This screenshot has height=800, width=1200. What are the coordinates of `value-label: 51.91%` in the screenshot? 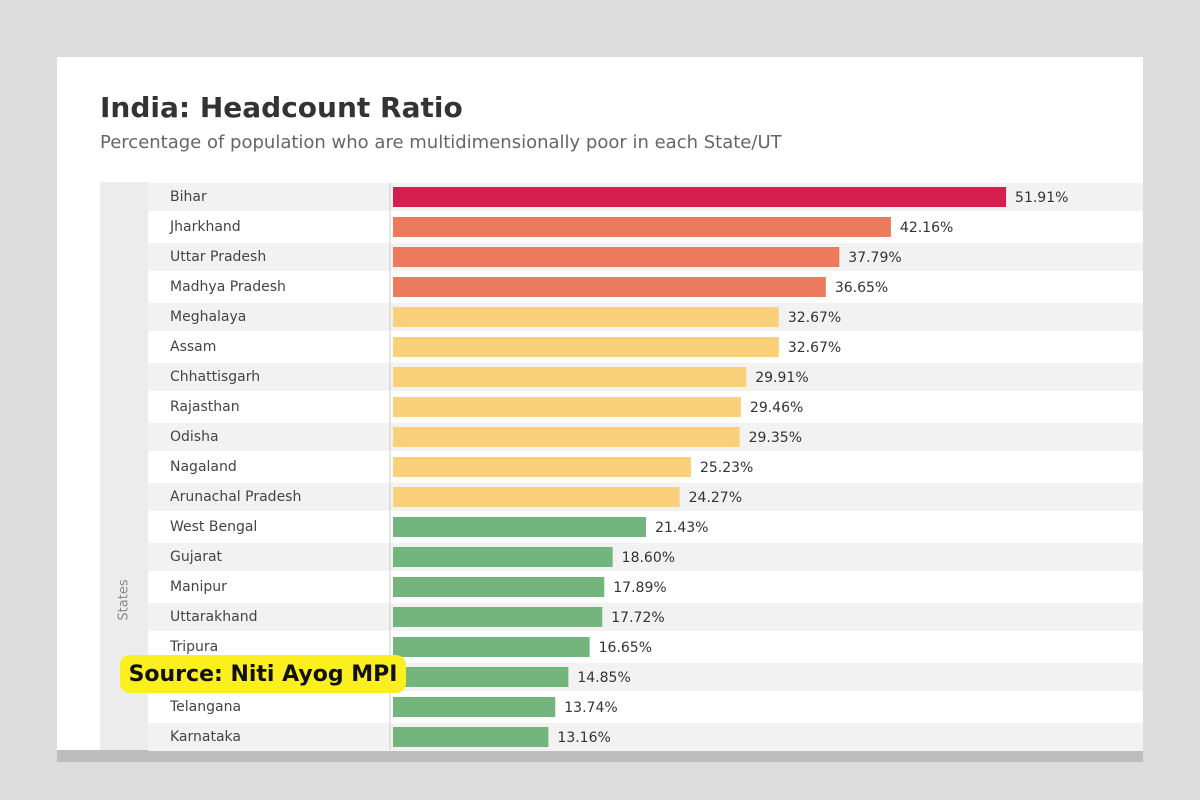 It's located at (1041, 198).